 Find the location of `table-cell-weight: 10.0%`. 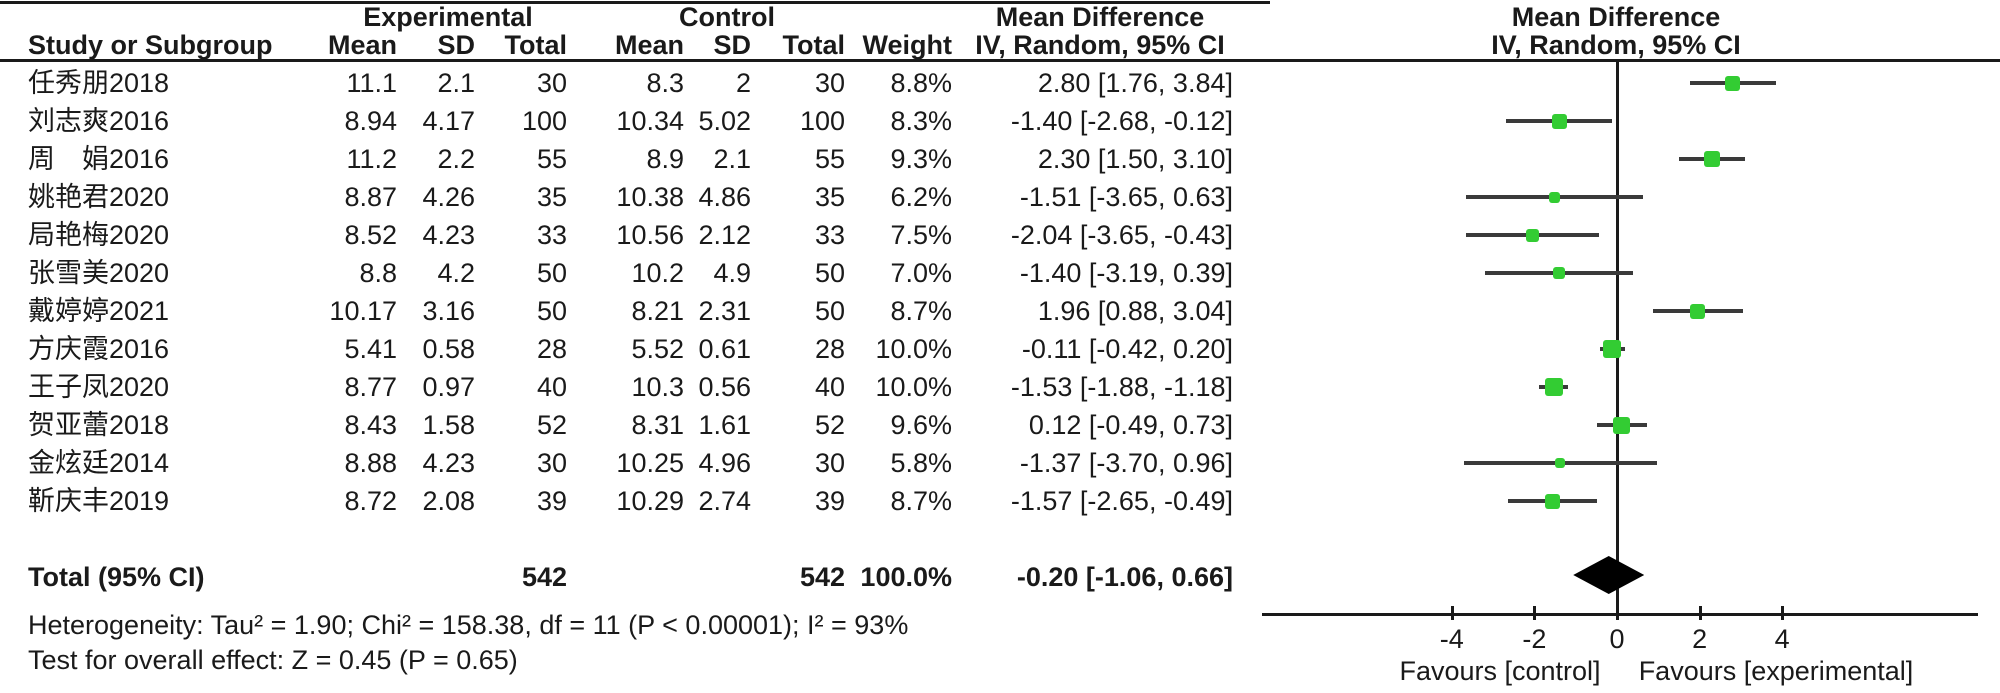

table-cell-weight: 10.0% is located at coordinates (913, 349).